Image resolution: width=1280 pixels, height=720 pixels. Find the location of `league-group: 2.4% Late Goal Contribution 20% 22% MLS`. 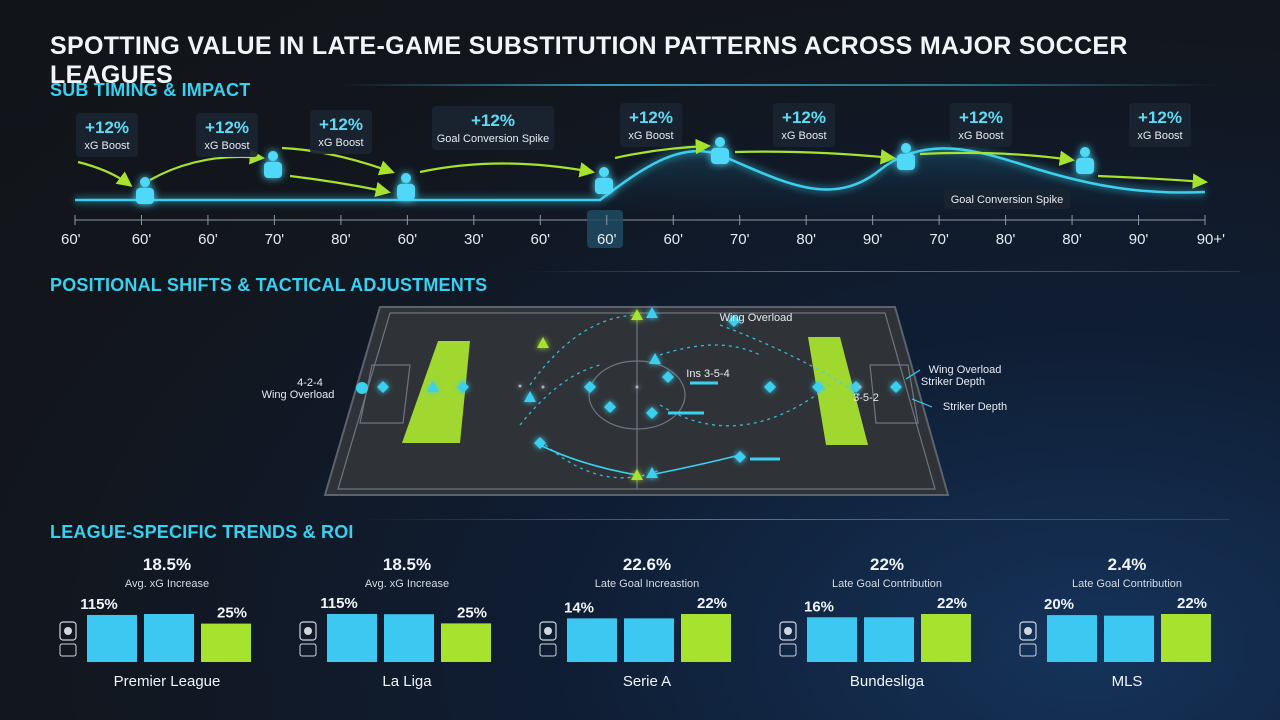

league-group: 2.4% Late Goal Contribution 20% 22% MLS is located at coordinates (1115, 622).